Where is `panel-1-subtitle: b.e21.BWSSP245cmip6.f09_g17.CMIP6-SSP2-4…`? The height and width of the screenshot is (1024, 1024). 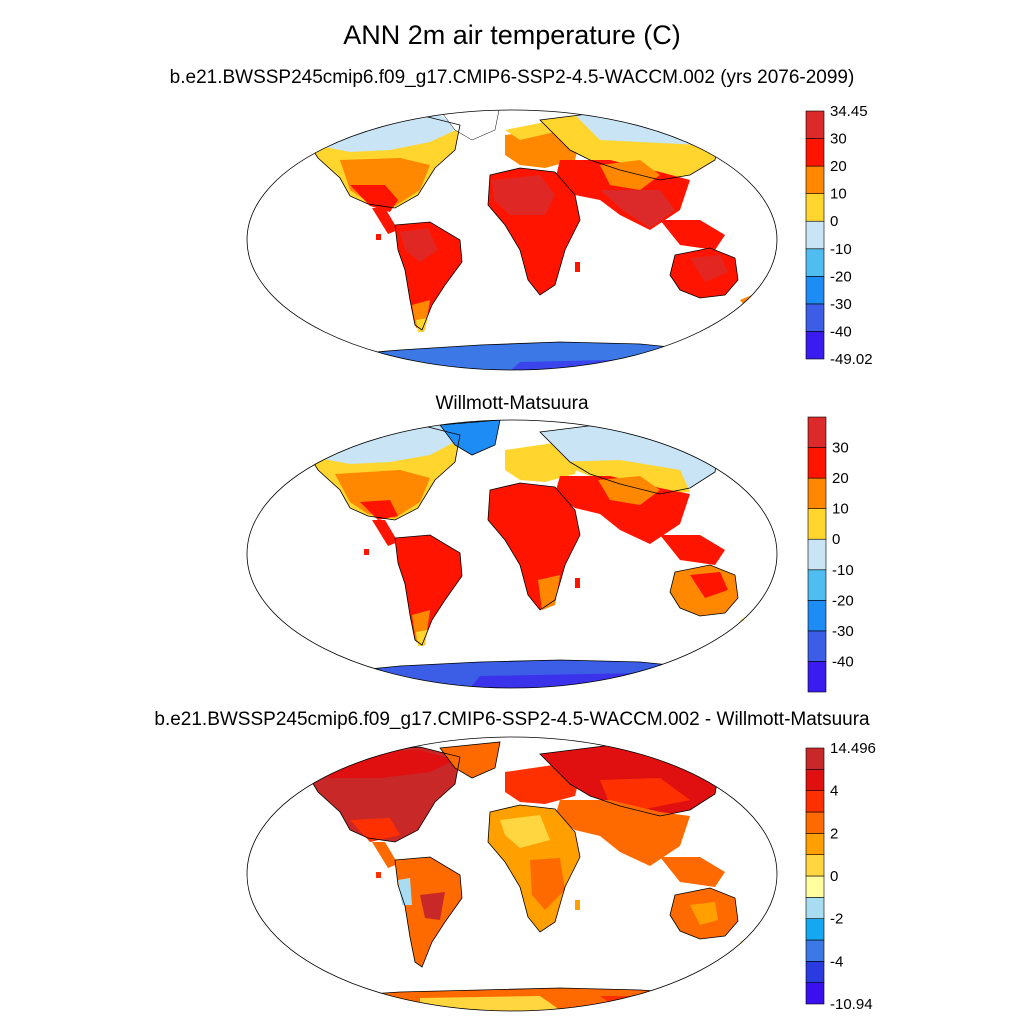
panel-1-subtitle: b.e21.BWSSP245cmip6.f09_g17.CMIP6-SSP2-4… is located at coordinates (512, 77).